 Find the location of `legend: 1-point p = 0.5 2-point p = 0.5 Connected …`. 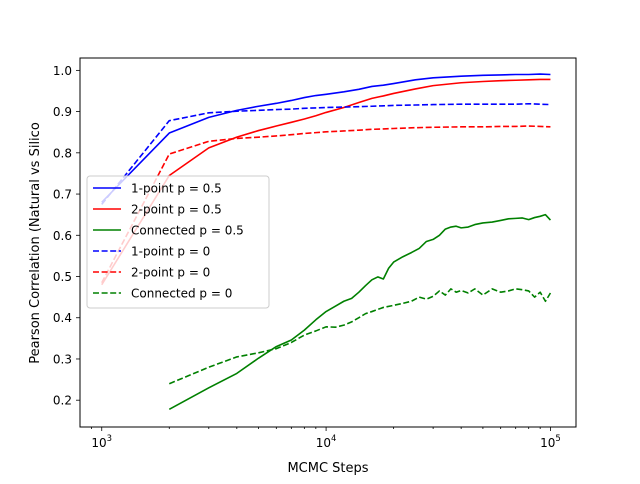

legend: 1-point p = 0.5 2-point p = 0.5 Connected … is located at coordinates (178, 242).